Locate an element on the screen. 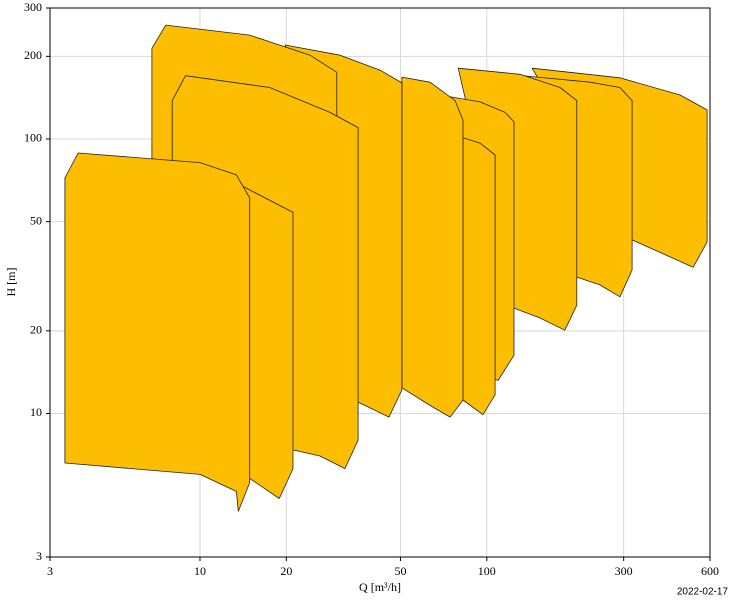 The width and height of the screenshot is (731, 600). y-tick-label: 300 is located at coordinates (33, 7).